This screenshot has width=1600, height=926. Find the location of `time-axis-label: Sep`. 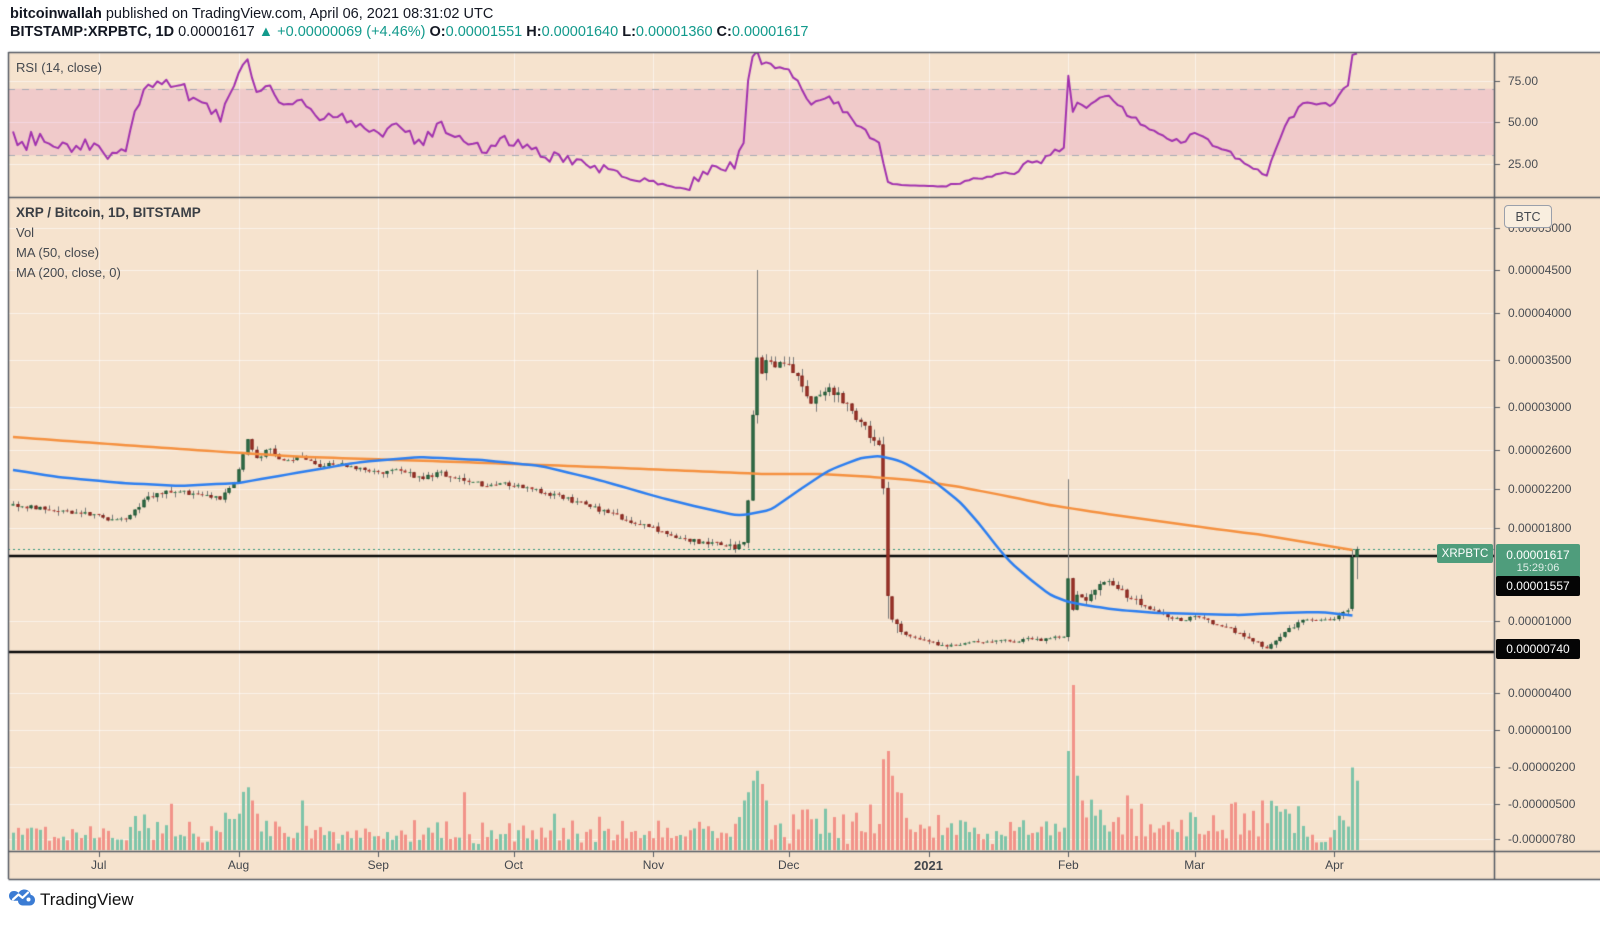

time-axis-label: Sep is located at coordinates (378, 865).